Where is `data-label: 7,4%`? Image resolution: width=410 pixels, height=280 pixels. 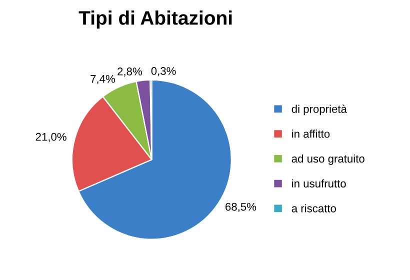 data-label: 7,4% is located at coordinates (102, 79).